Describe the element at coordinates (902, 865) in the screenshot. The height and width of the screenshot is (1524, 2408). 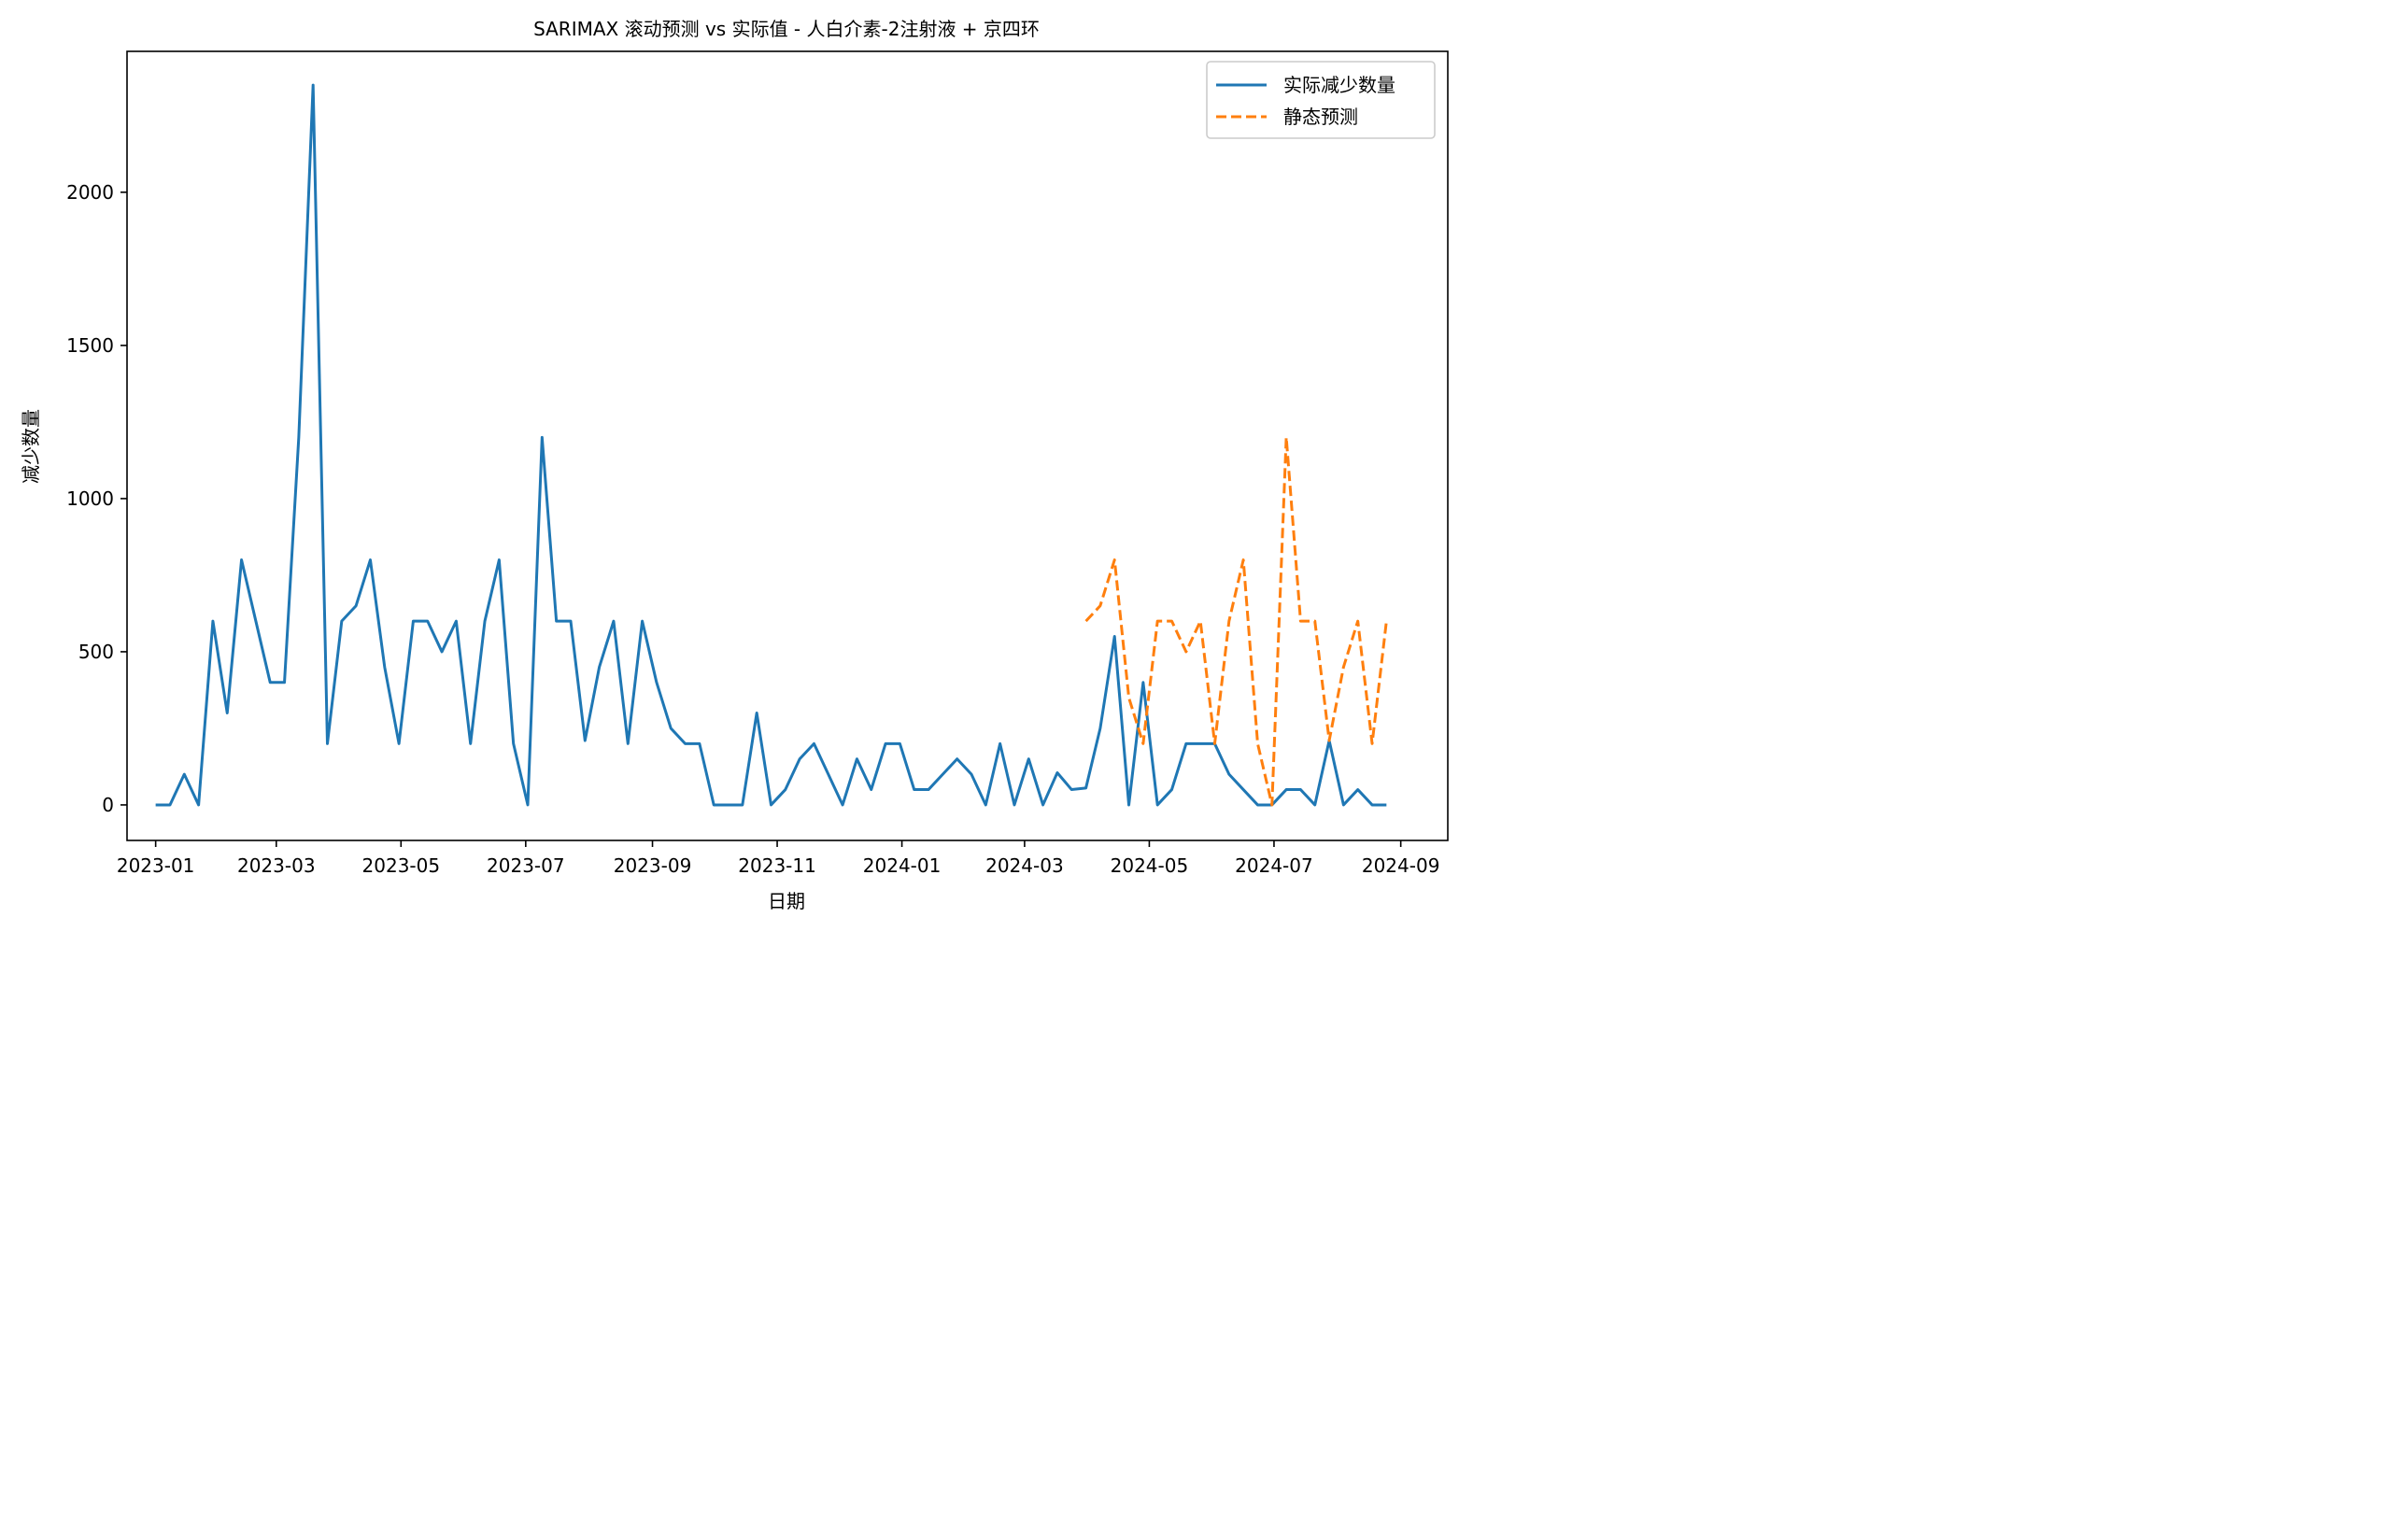
I see `x-tick-label: 2024-01` at that location.